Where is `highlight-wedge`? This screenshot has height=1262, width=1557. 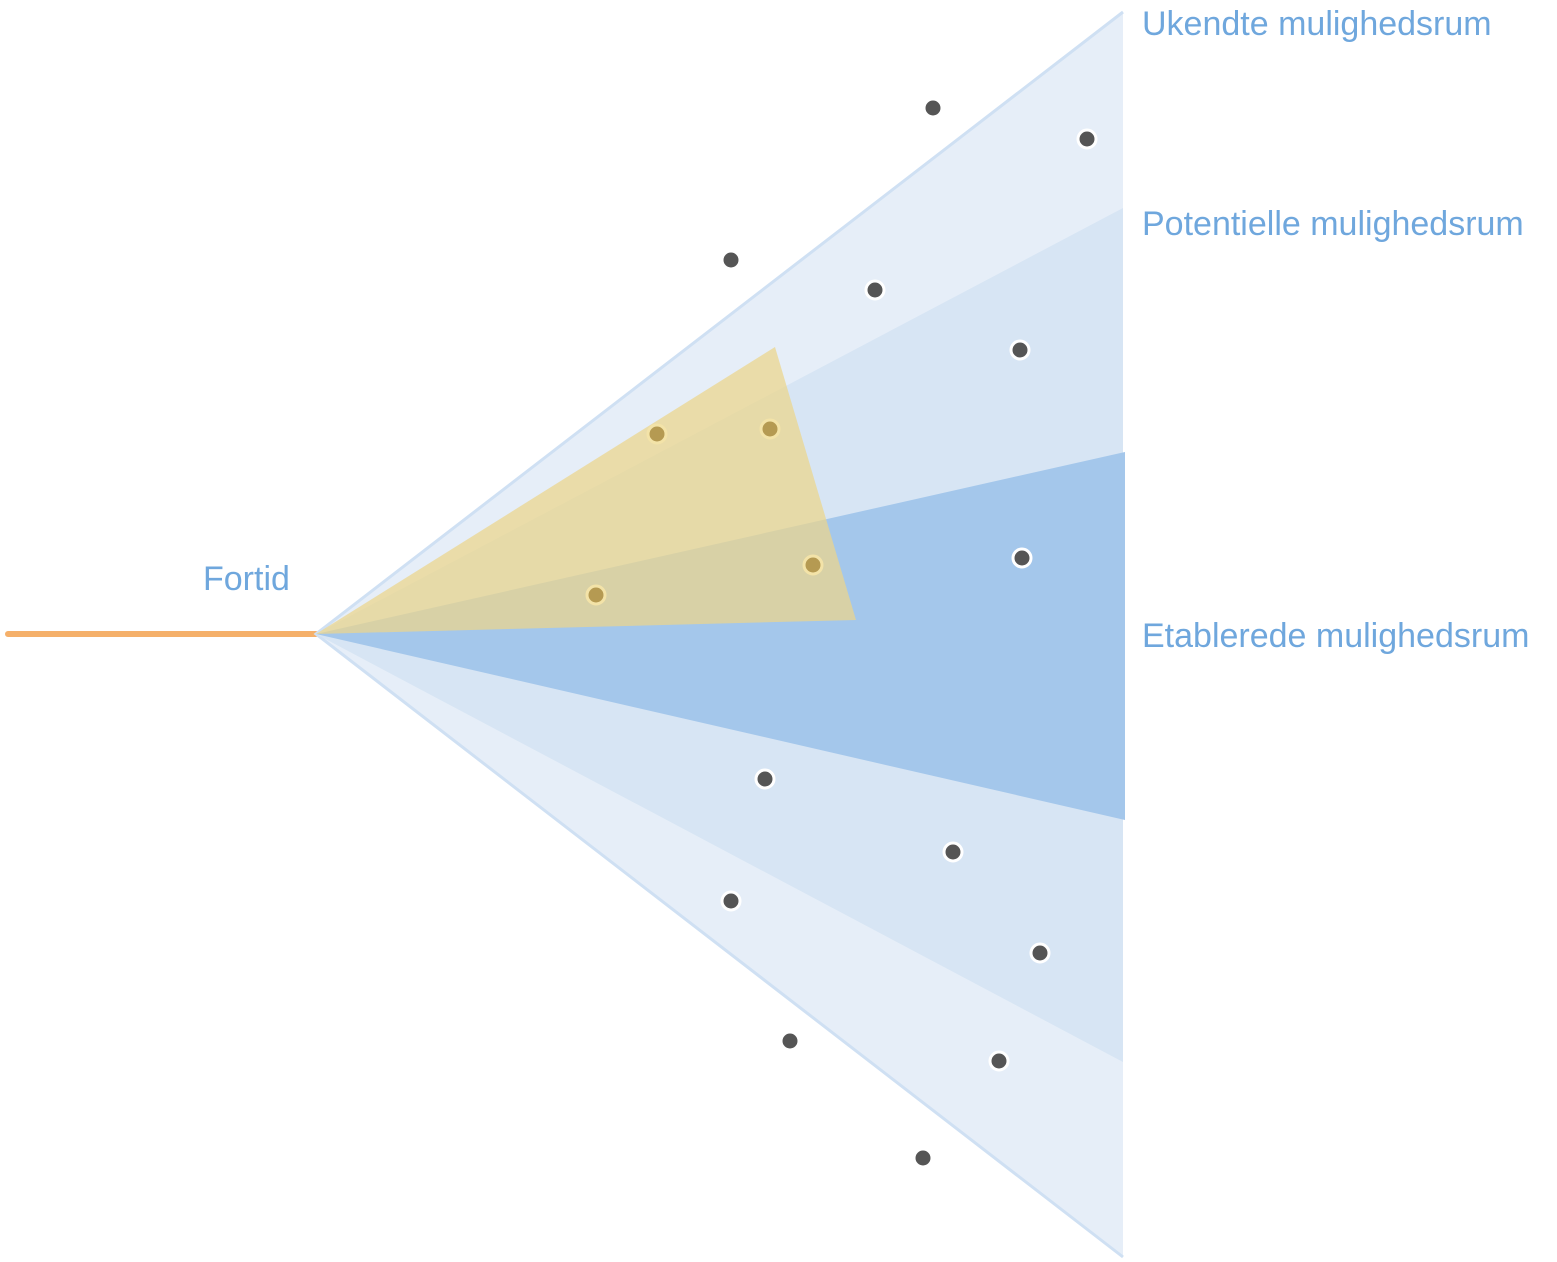
highlight-wedge is located at coordinates (586, 490).